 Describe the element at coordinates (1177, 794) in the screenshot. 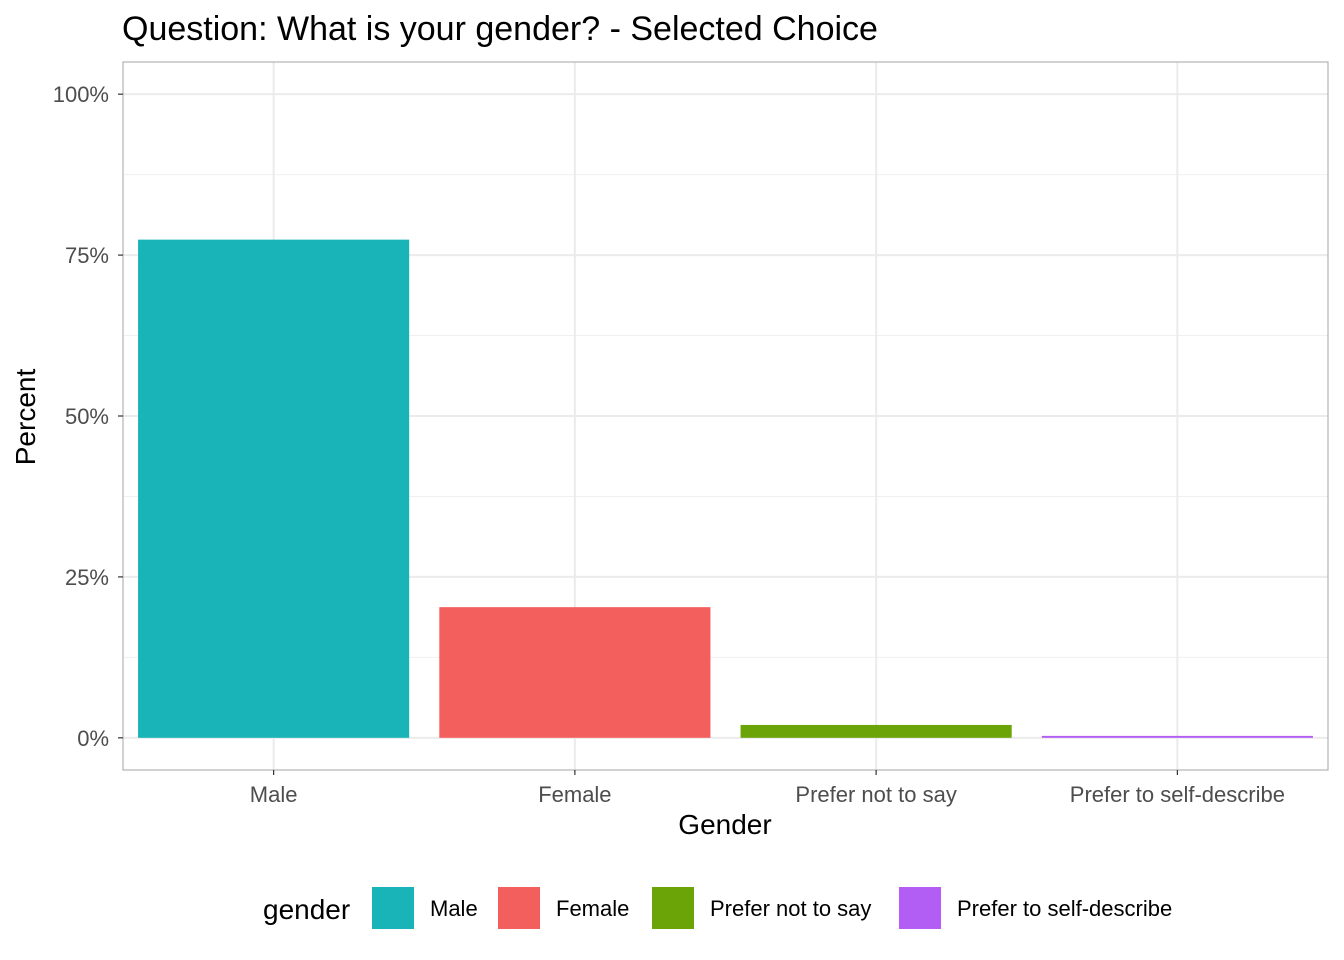

I see `x-tick-label: Prefer to self-describe` at that location.